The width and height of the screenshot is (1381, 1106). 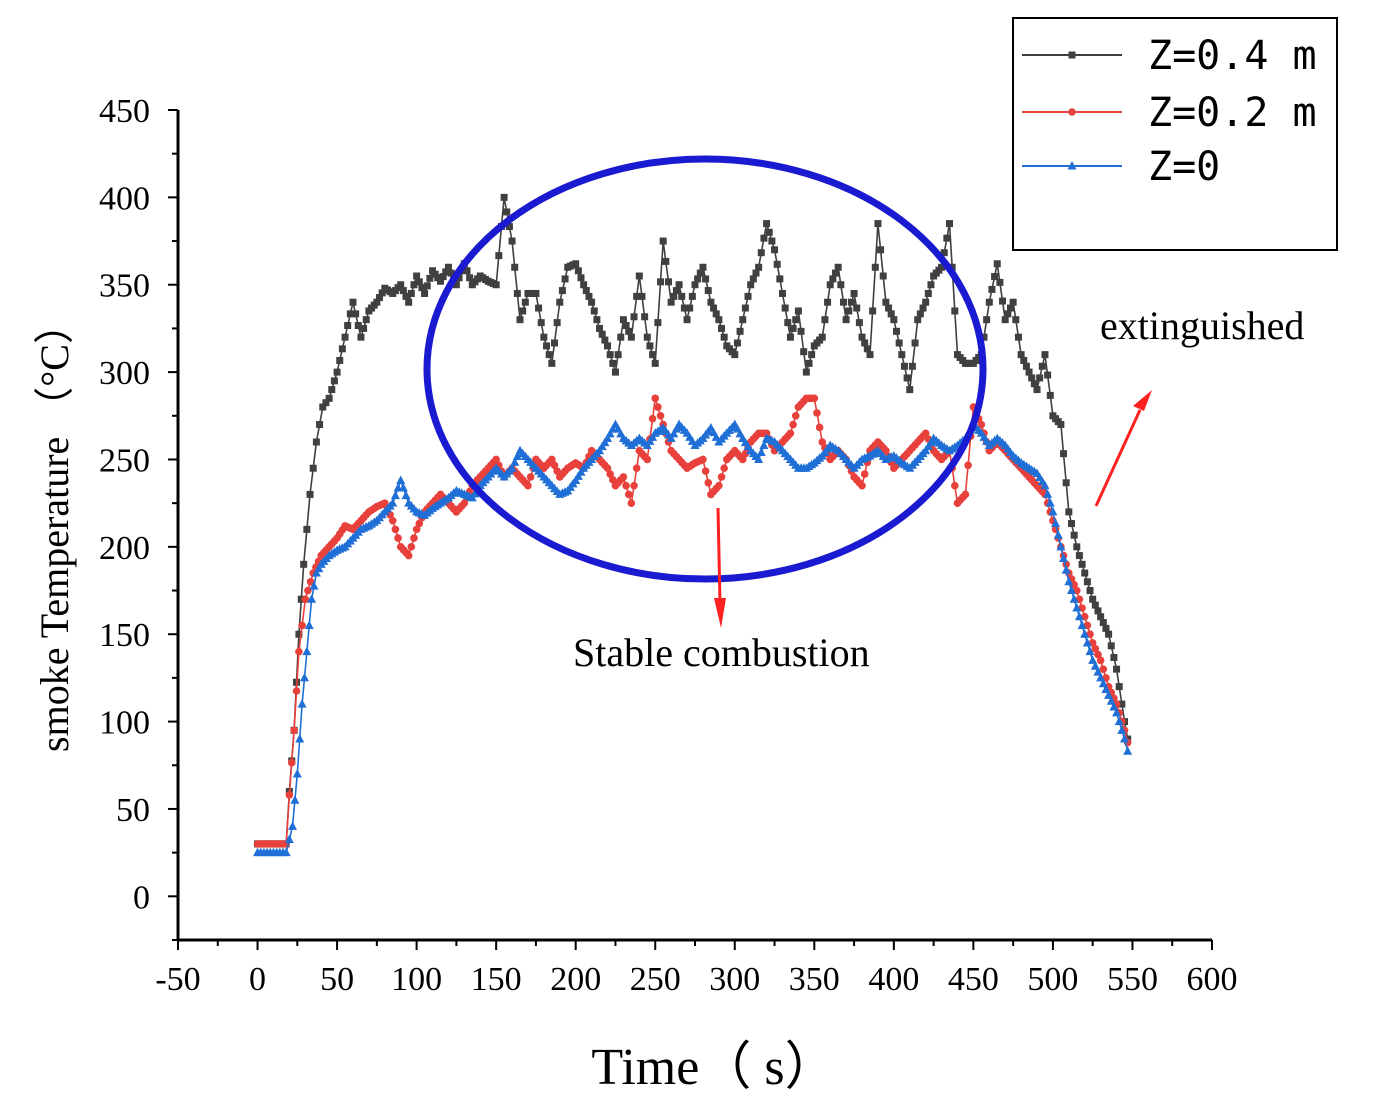 I want to click on y-tick-label: 50, so click(x=133, y=810).